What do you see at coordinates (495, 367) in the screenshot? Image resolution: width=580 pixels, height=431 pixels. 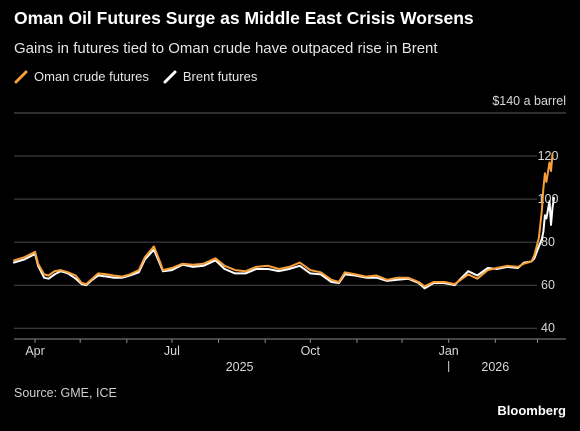 I see `year-label-2026: 2026` at bounding box center [495, 367].